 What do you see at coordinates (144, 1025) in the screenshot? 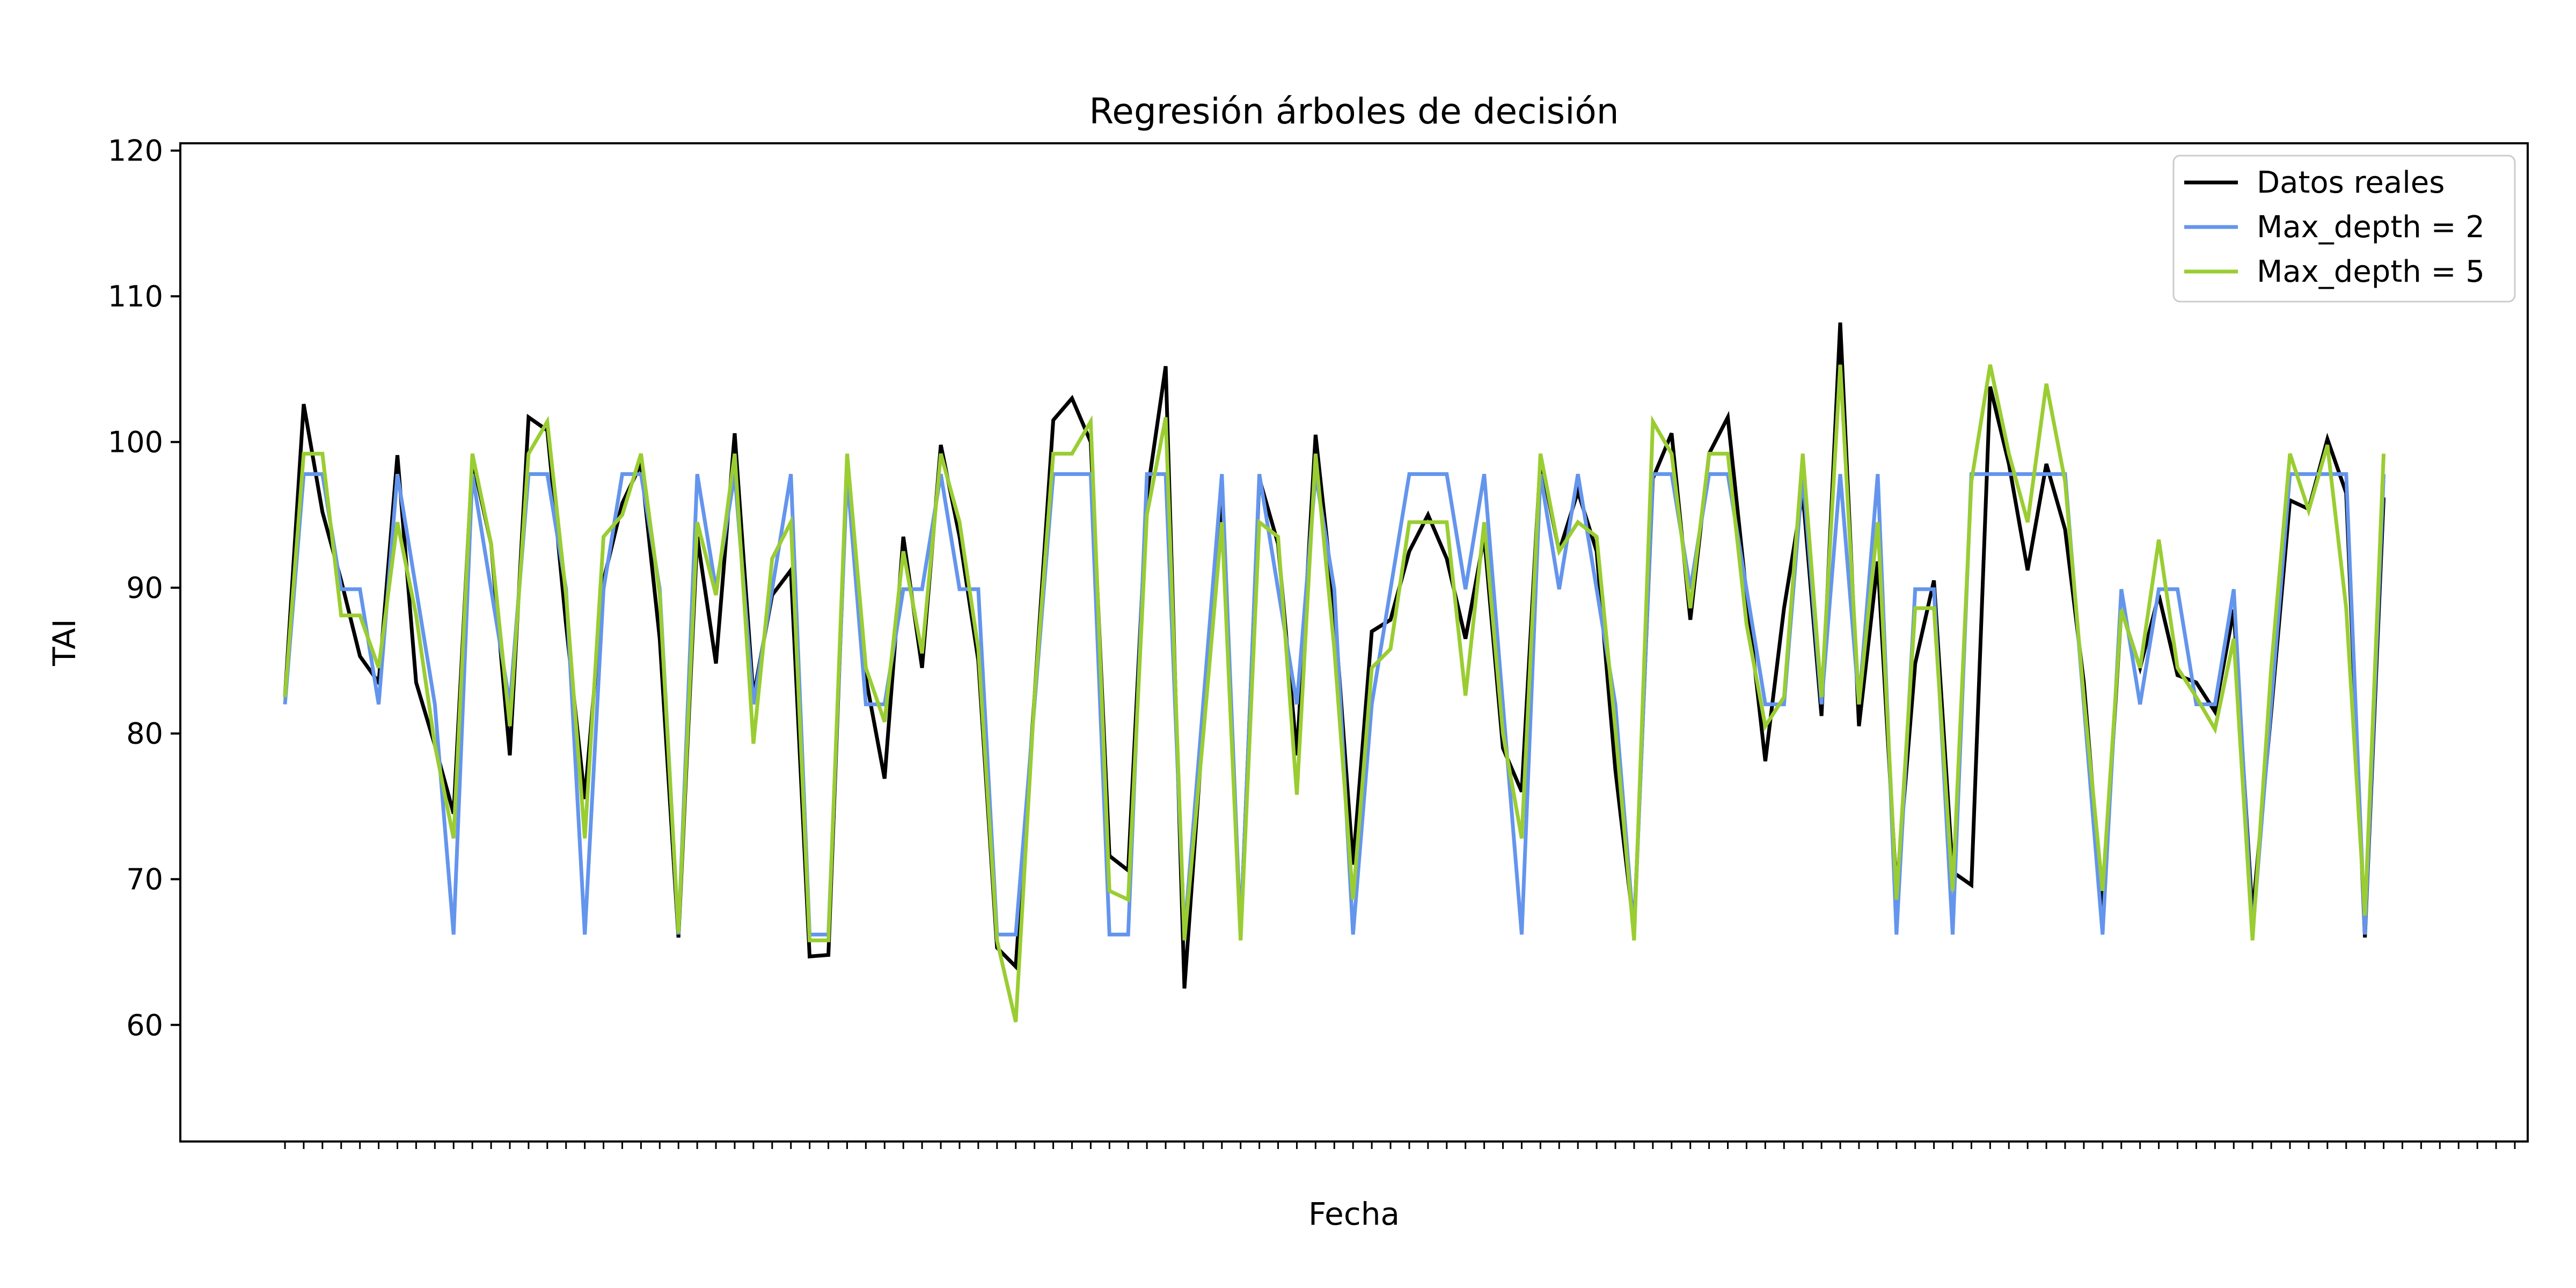
I see `y-tick-label: 60` at bounding box center [144, 1025].